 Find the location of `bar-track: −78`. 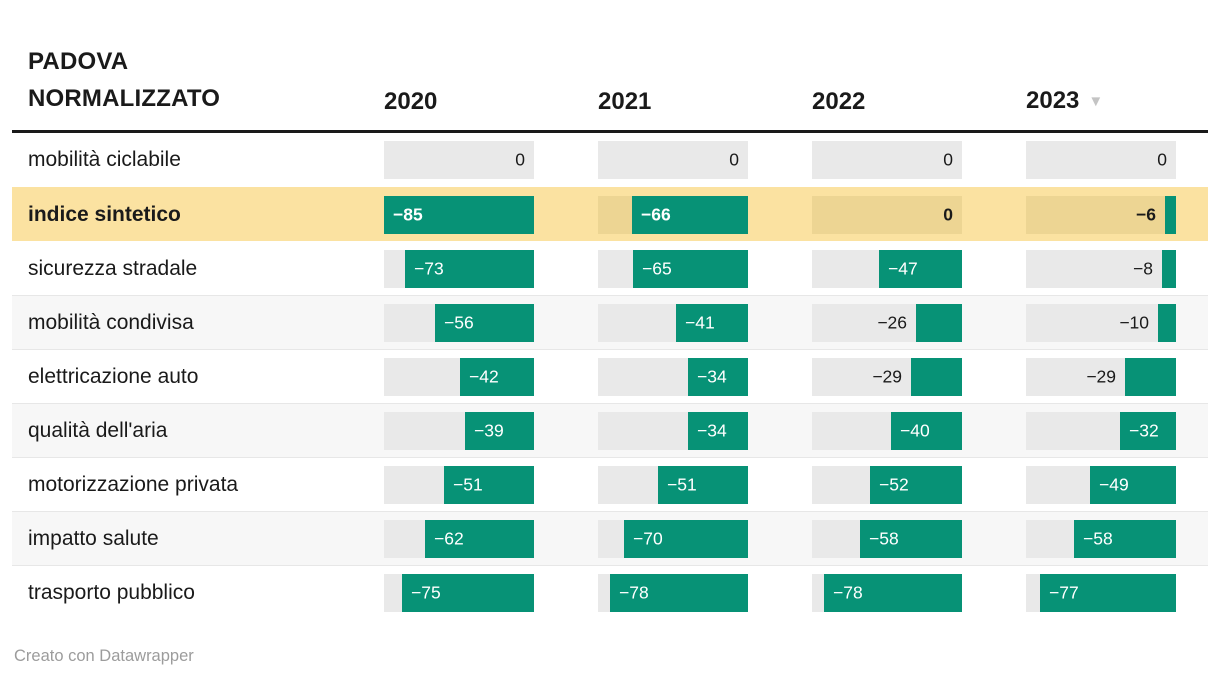

bar-track: −78 is located at coordinates (673, 592).